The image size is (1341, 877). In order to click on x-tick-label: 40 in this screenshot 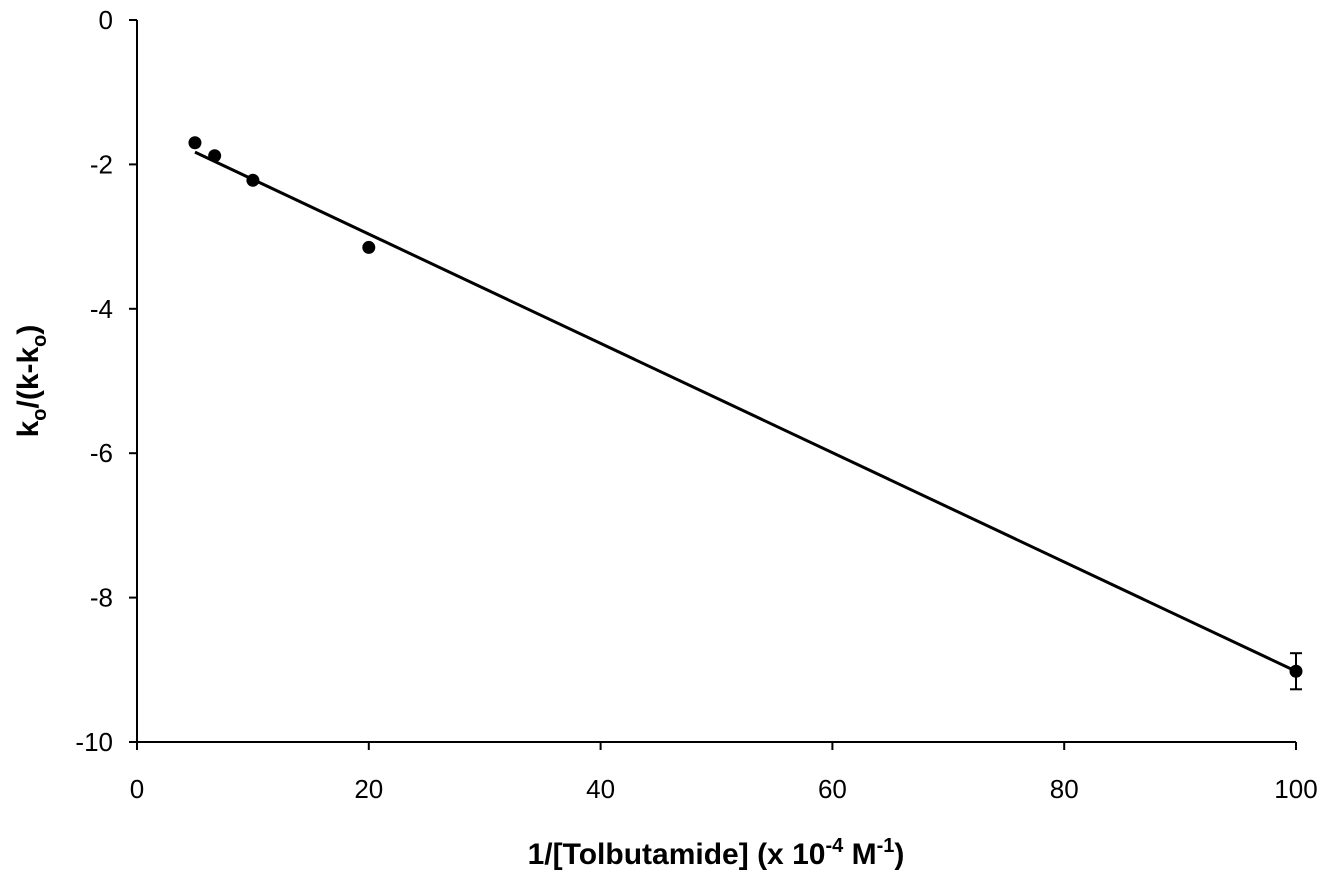, I will do `click(600, 789)`.